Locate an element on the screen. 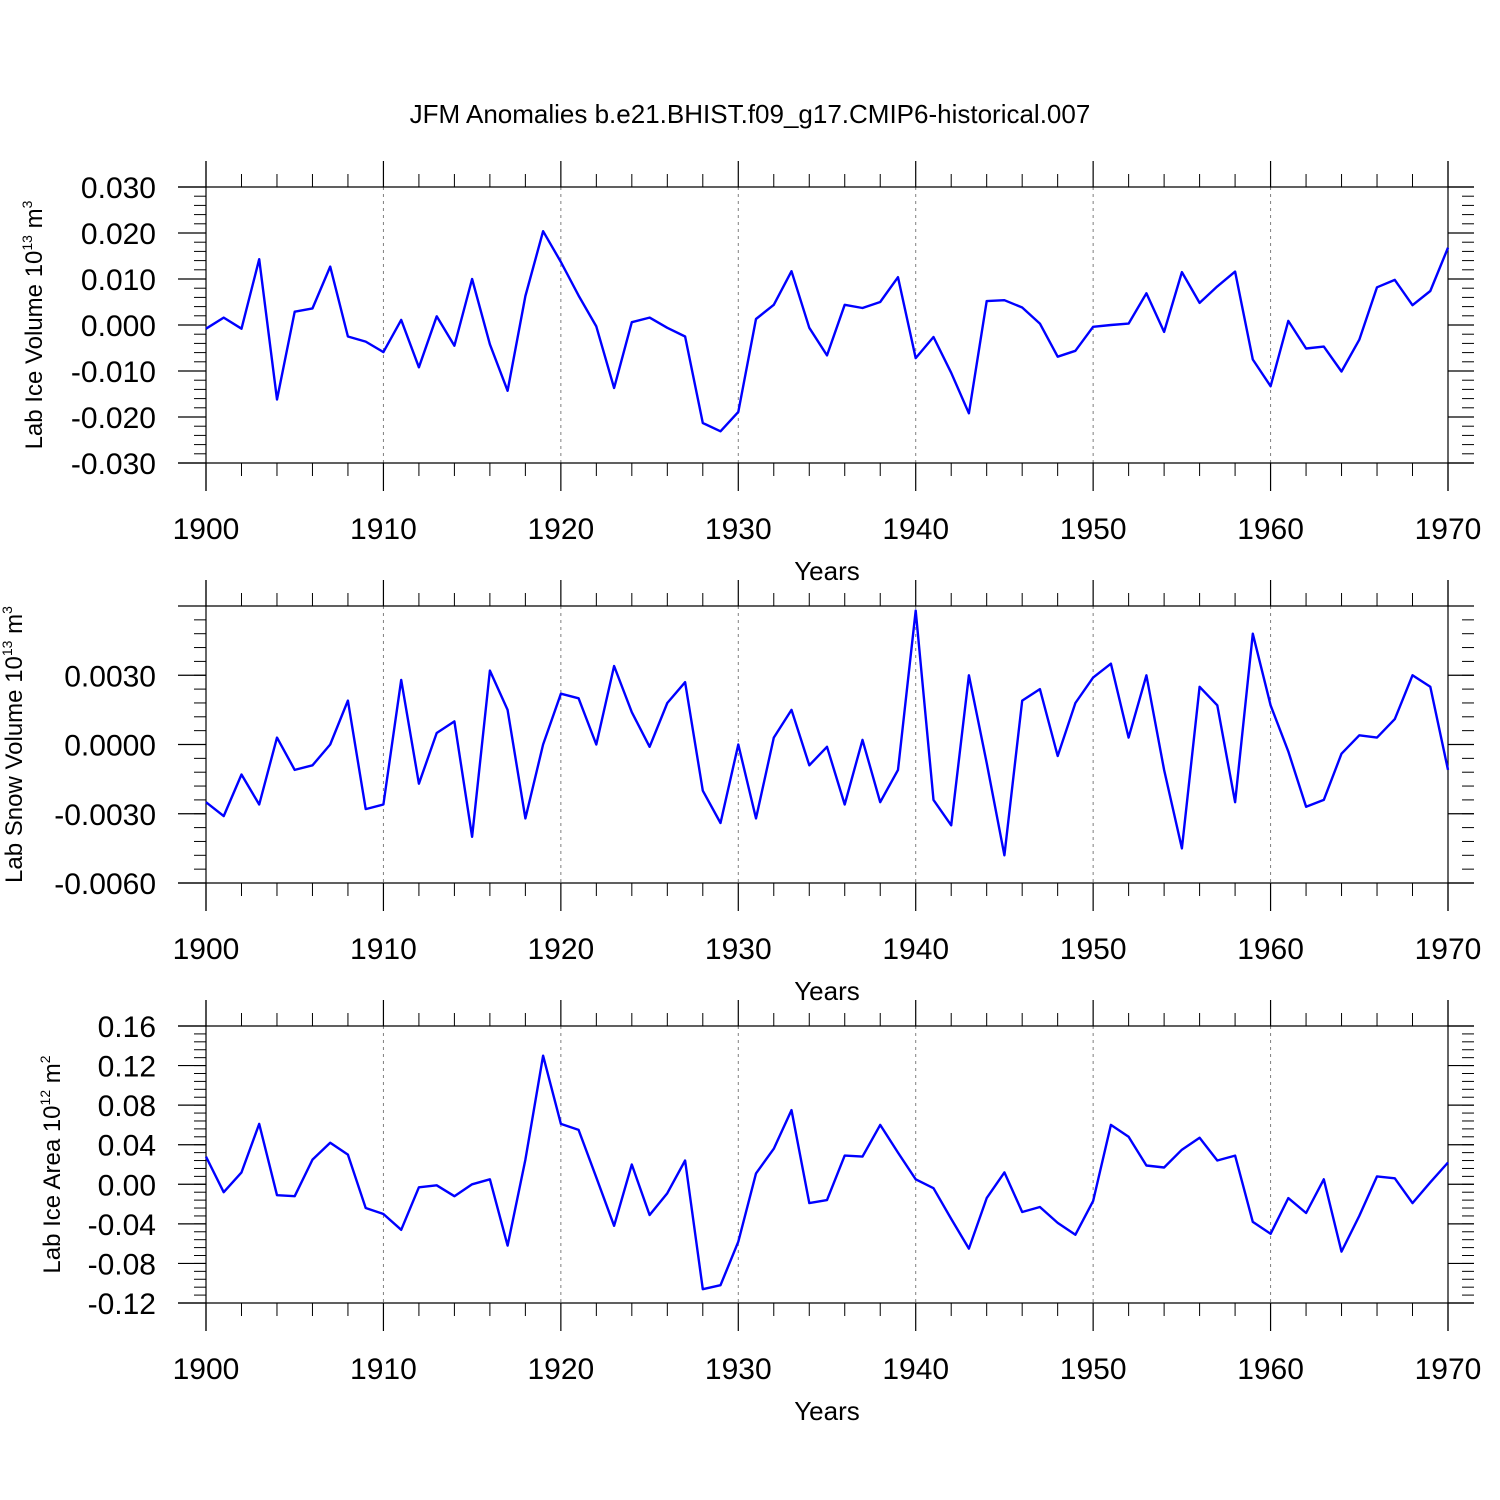 This screenshot has width=1500, height=1500. y-axis-label: Lab Snow Volume 1013 m3 is located at coordinates (14, 744).